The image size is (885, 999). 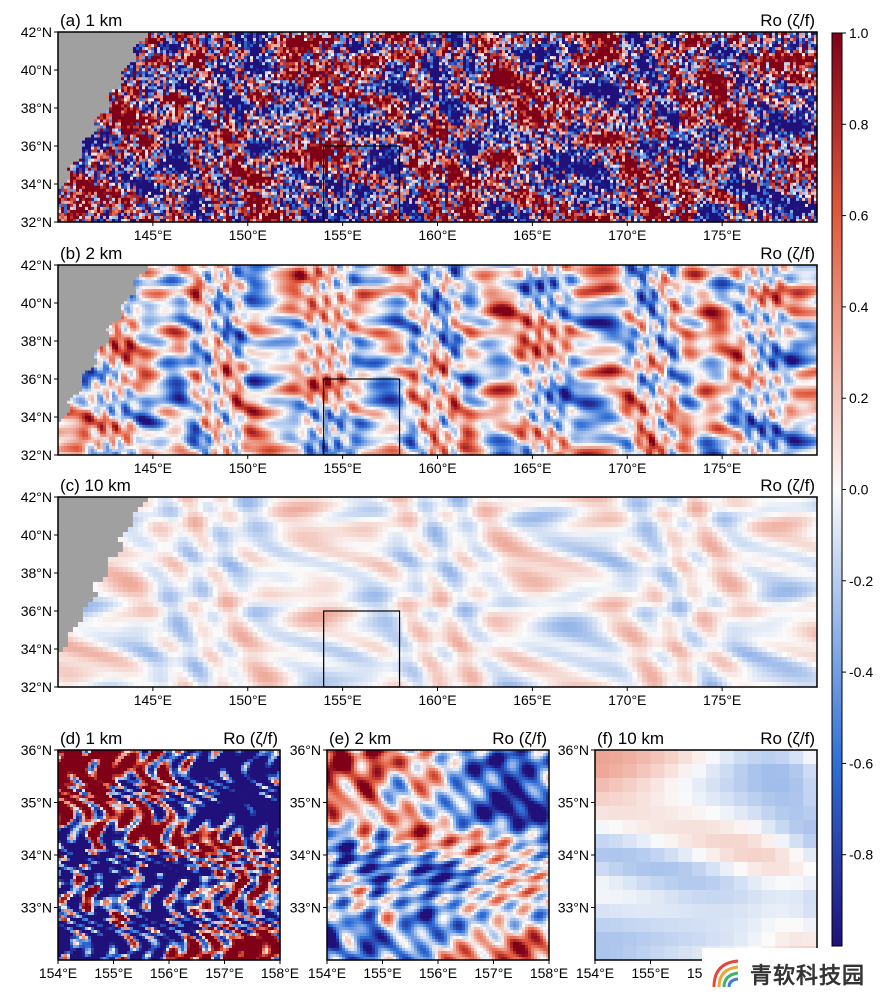 What do you see at coordinates (248, 468) in the screenshot?
I see `panel-b-x-tick-label: 150°E` at bounding box center [248, 468].